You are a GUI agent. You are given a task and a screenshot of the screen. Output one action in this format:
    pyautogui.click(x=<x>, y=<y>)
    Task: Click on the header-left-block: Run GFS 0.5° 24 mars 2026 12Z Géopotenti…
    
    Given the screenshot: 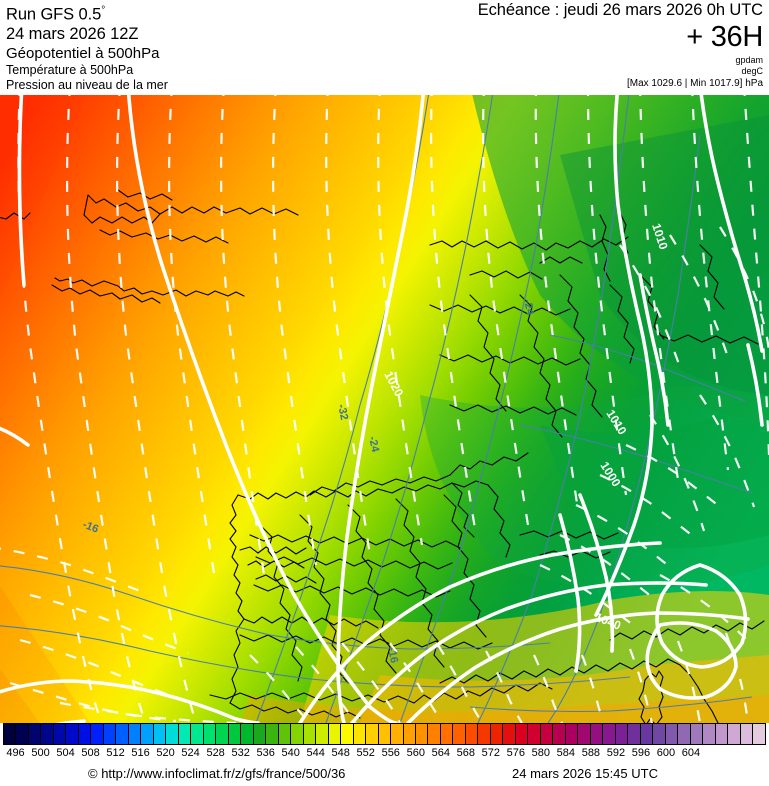 What is the action you would take?
    pyautogui.click(x=87, y=47)
    